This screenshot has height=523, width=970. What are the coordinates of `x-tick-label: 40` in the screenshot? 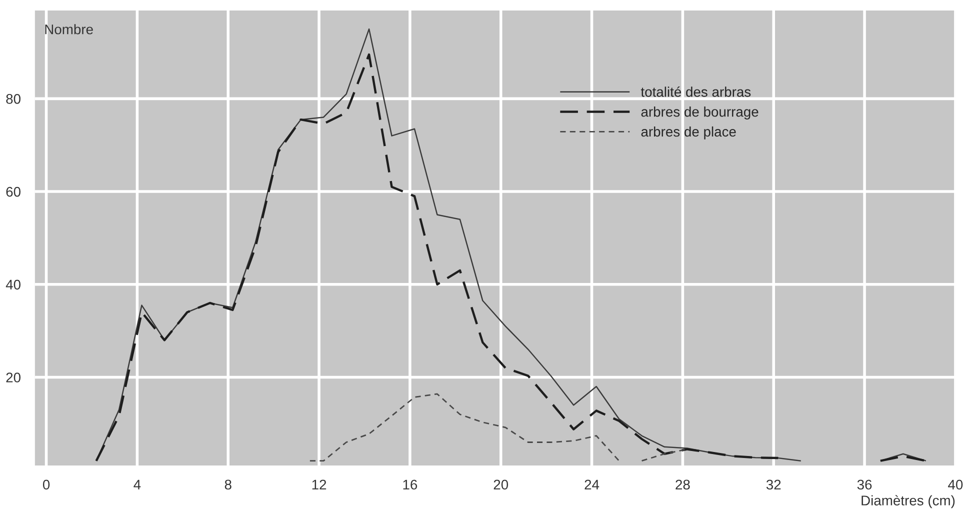 It's located at (955, 485).